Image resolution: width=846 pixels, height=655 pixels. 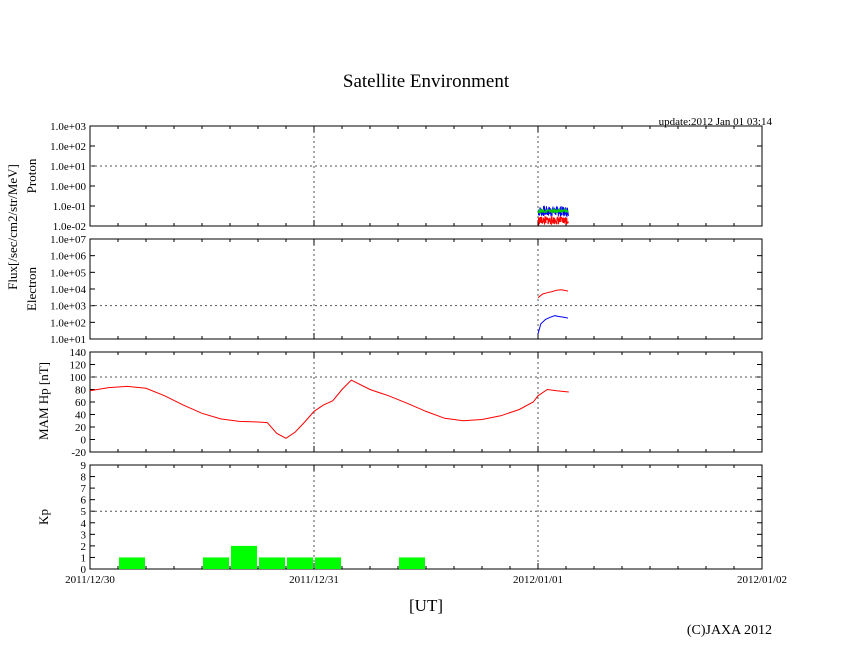 I want to click on copyright-text: (C)JAXA 2012, so click(x=729, y=630).